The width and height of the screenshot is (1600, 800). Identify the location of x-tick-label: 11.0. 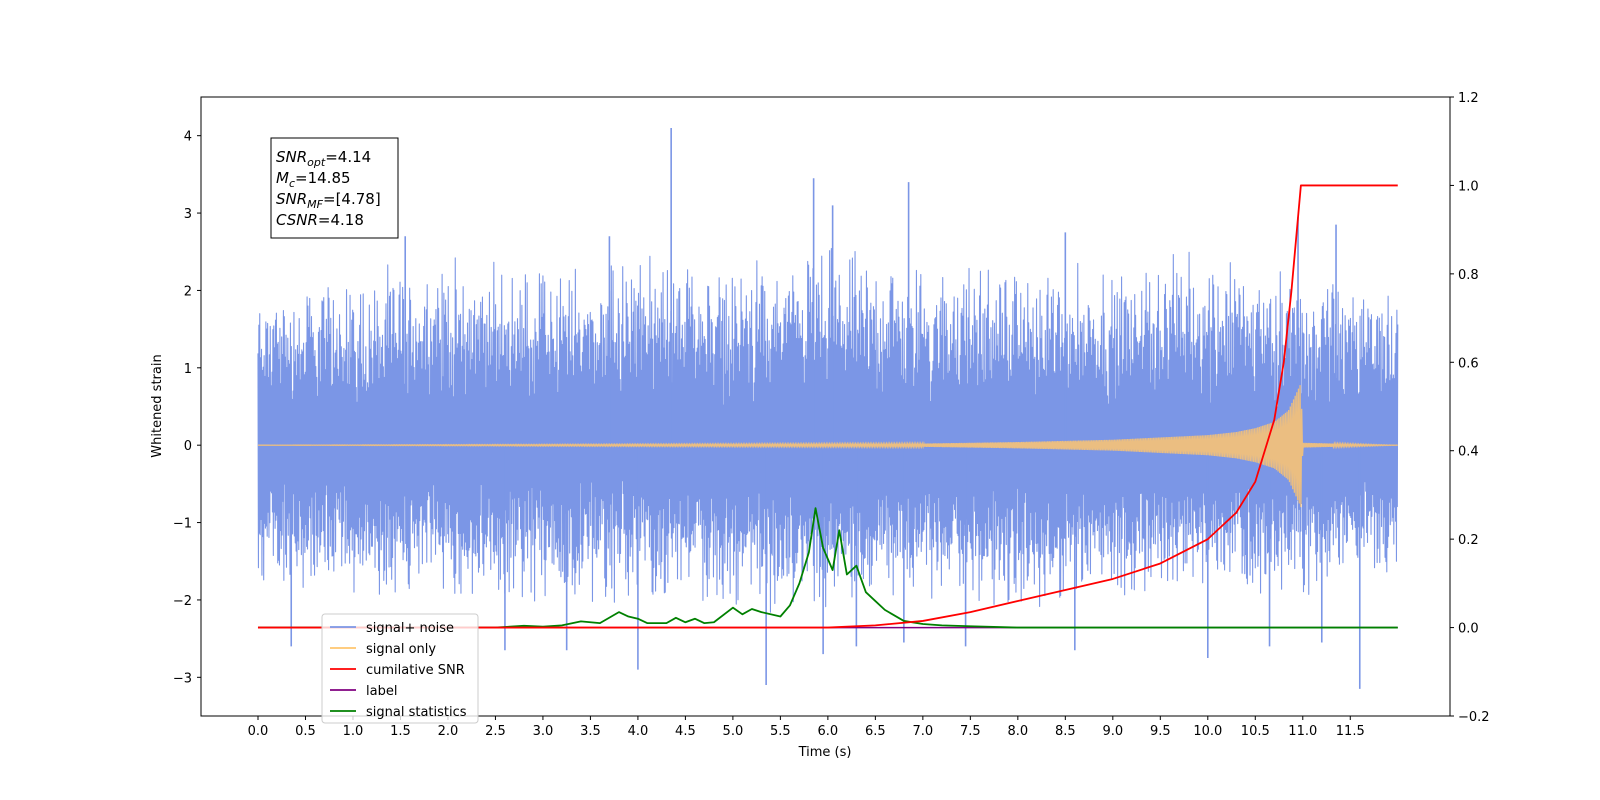
(1302, 731).